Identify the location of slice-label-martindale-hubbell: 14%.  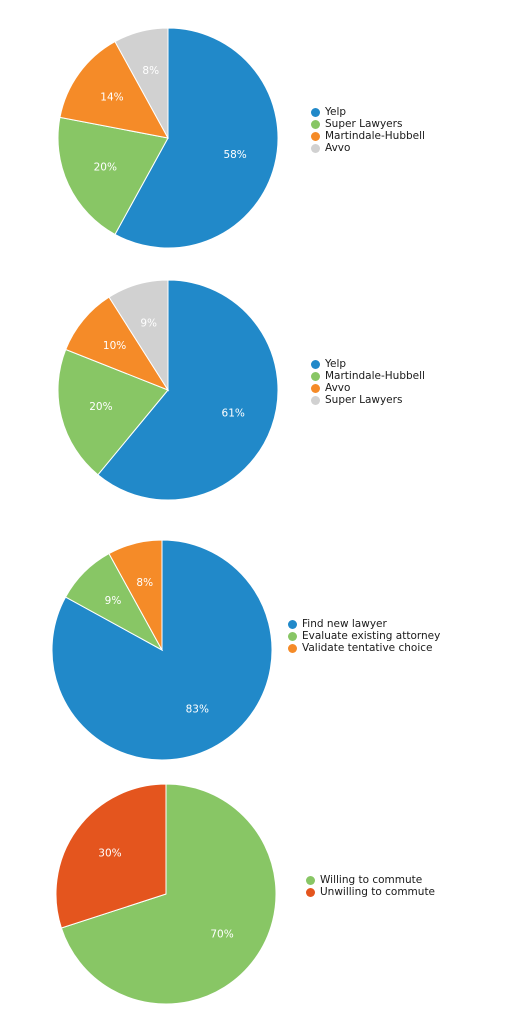
(111, 97).